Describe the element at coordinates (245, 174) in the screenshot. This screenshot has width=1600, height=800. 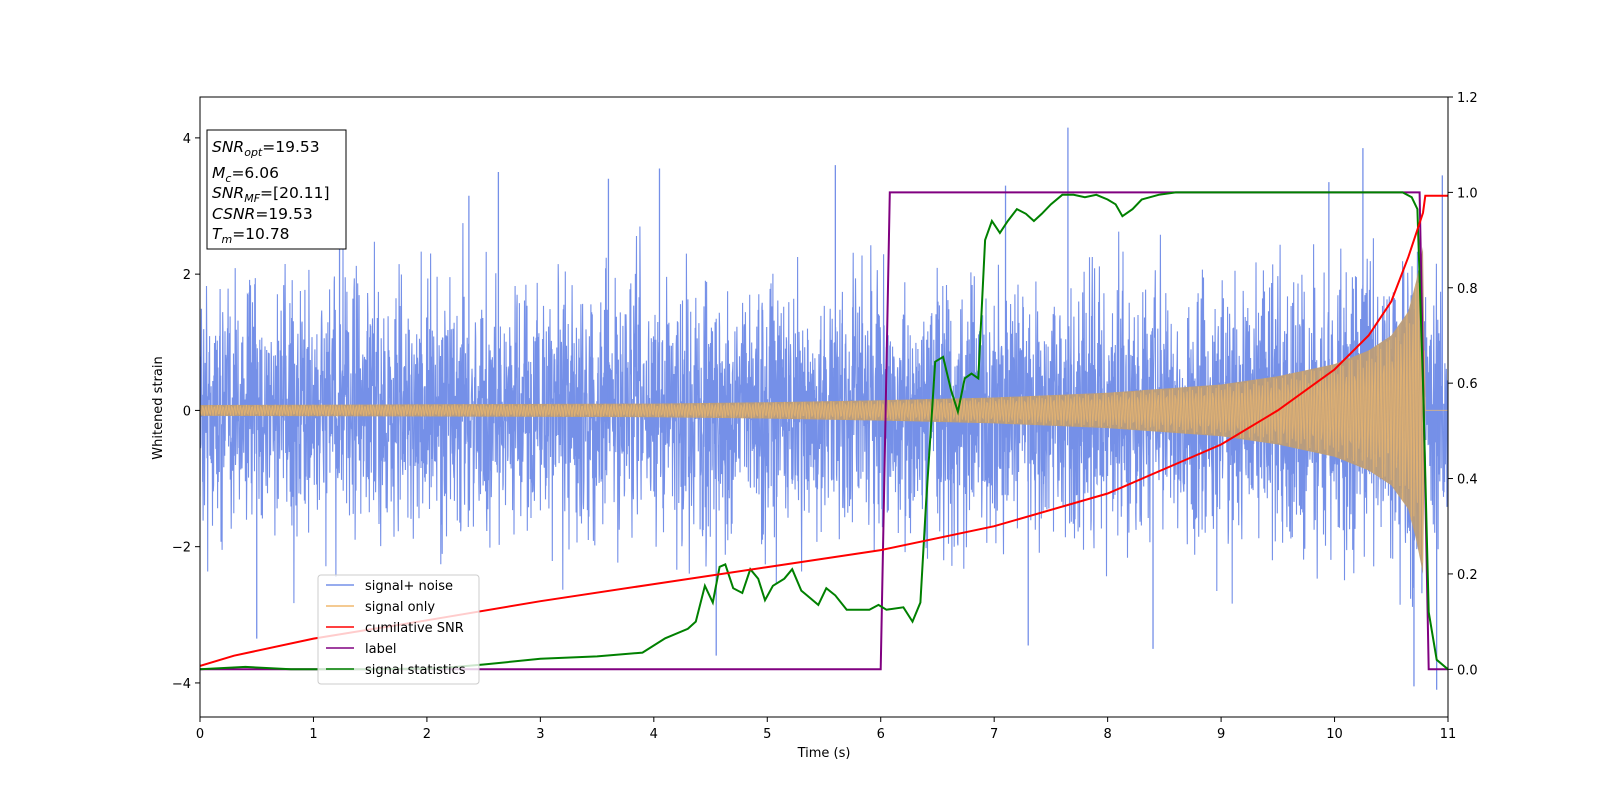
I see `info-mc: Mc=6.06` at that location.